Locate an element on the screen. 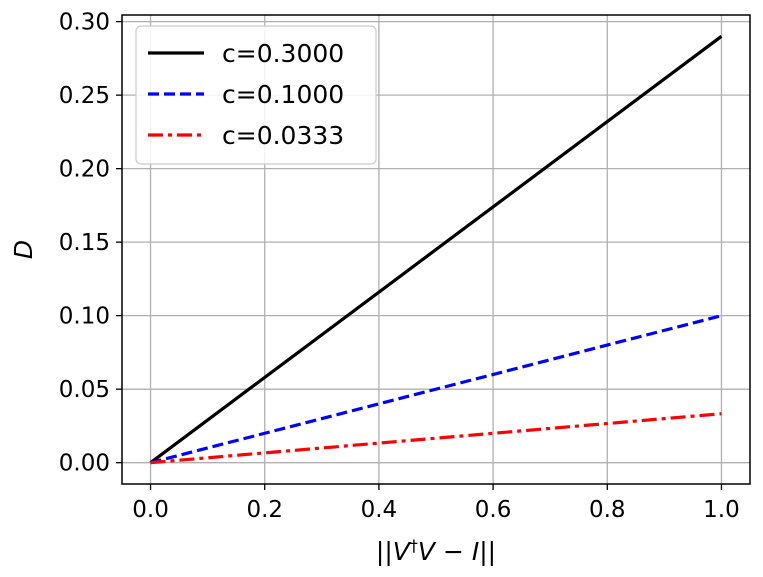  x-tick-label: 0.2 is located at coordinates (264, 510).